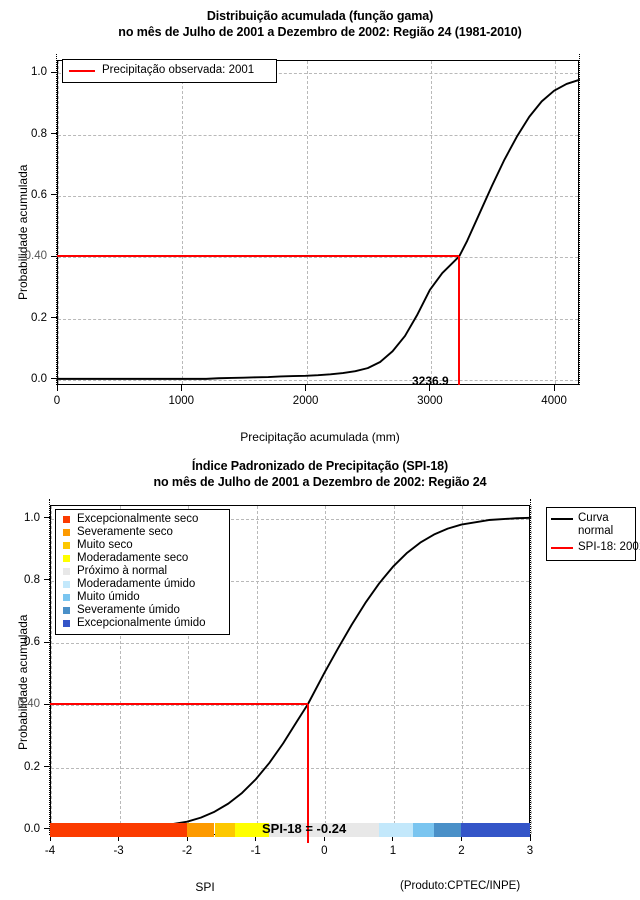 The width and height of the screenshot is (640, 900). Describe the element at coordinates (128, 610) in the screenshot. I see `legend-item-category-label: Severamente úmido` at that location.